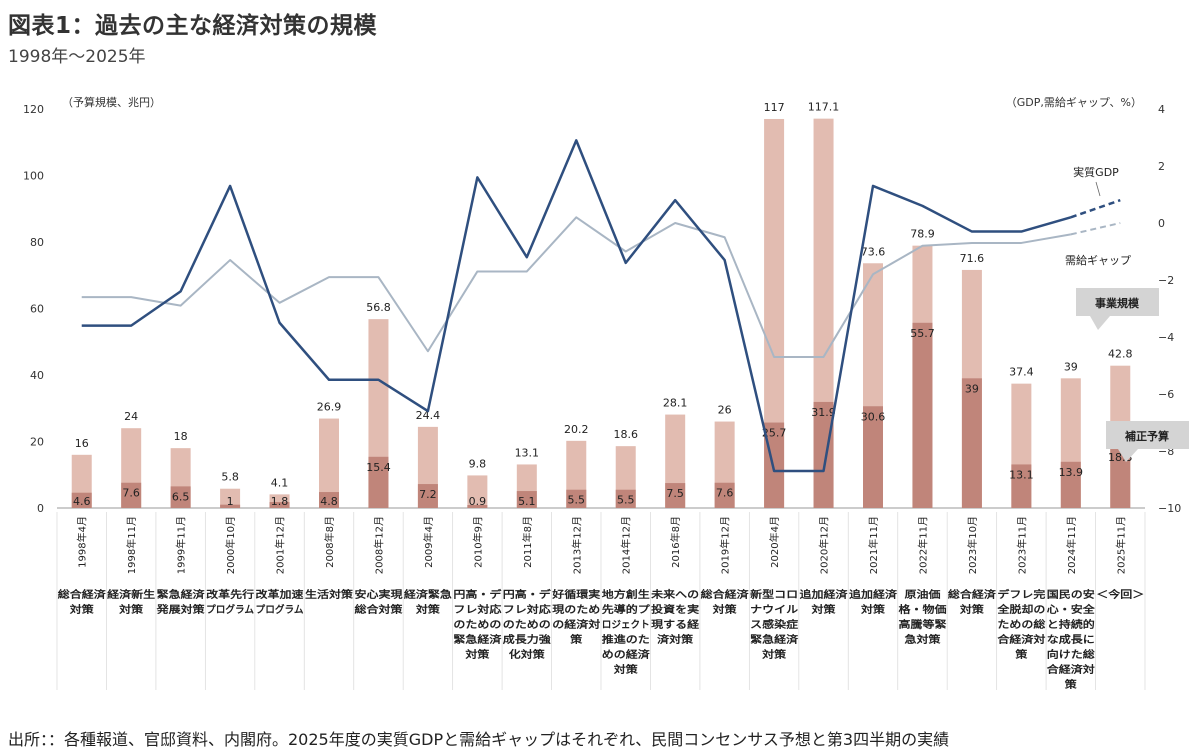  What do you see at coordinates (378, 594) in the screenshot?
I see `policy-name-label: 安心実現` at bounding box center [378, 594].